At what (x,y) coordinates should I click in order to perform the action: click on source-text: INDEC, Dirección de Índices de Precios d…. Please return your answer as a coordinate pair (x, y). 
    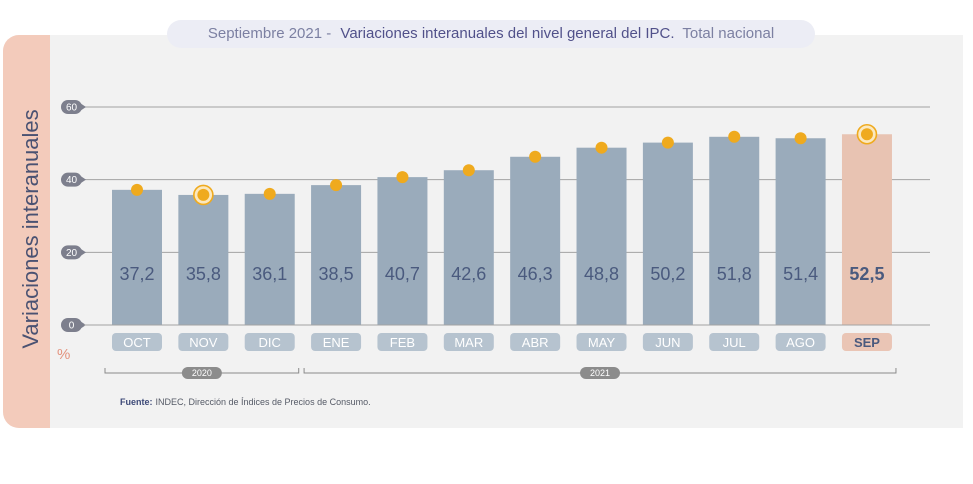
    Looking at the image, I should click on (263, 402).